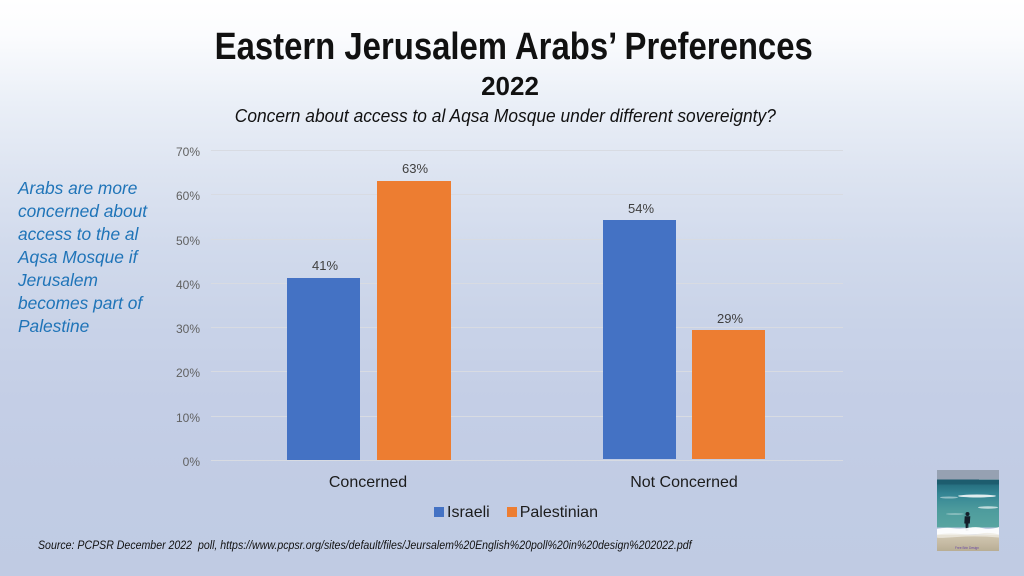 Image resolution: width=1024 pixels, height=576 pixels. What do you see at coordinates (967, 548) in the screenshot?
I see `svg-text: Free Brin Design` at bounding box center [967, 548].